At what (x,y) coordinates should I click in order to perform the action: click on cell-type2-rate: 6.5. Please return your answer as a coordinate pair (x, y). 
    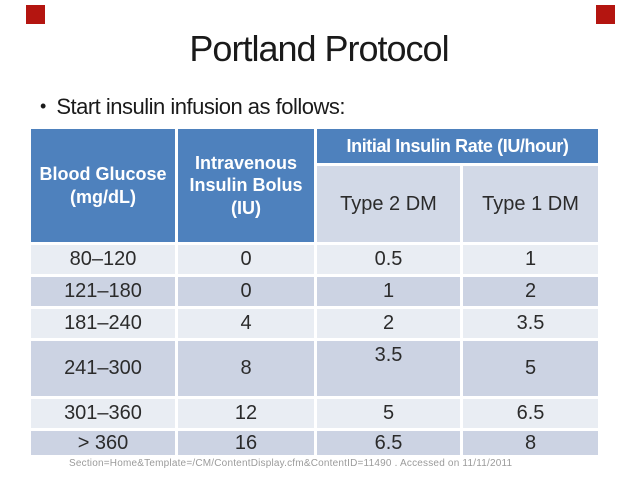
    Looking at the image, I should click on (388, 443).